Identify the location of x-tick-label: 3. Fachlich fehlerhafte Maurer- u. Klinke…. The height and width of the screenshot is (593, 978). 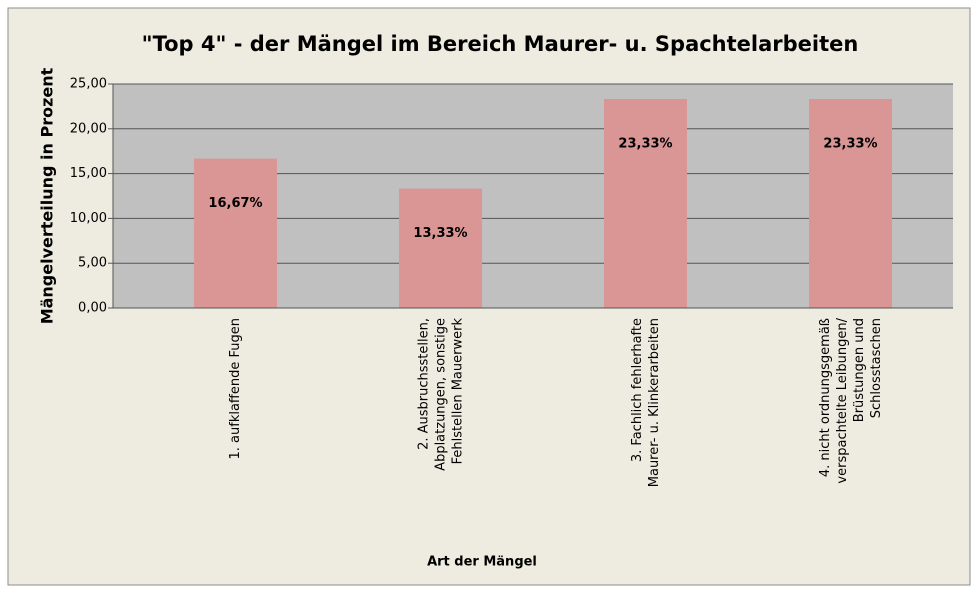
(646, 402).